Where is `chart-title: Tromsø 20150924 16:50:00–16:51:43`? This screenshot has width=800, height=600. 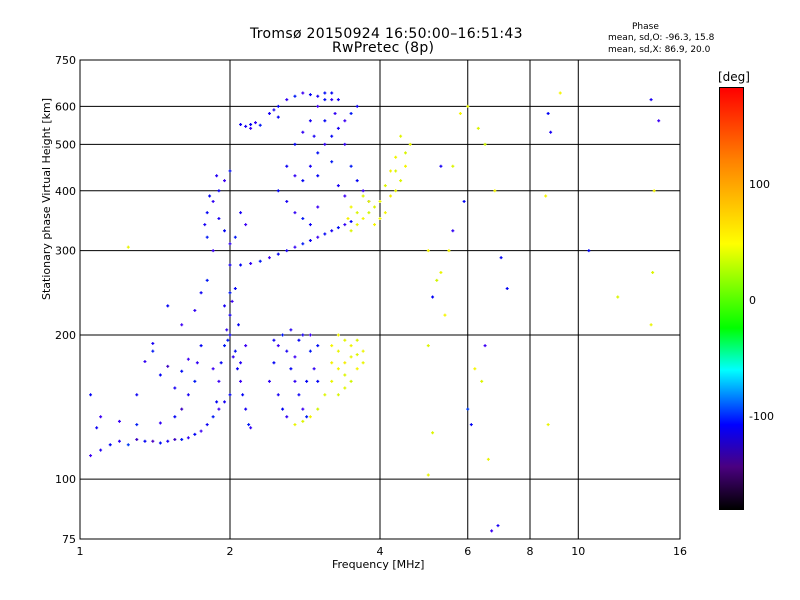
chart-title: Tromsø 20150924 16:50:00–16:51:43 is located at coordinates (386, 34).